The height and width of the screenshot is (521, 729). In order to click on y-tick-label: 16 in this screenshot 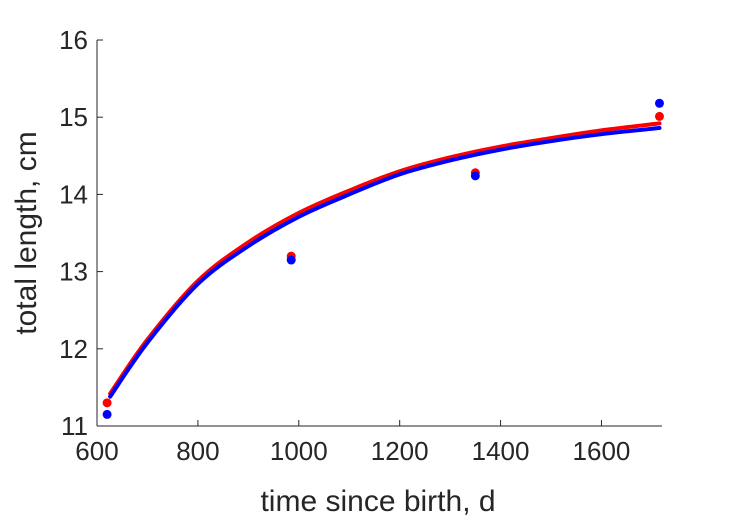, I will do `click(73, 40)`.